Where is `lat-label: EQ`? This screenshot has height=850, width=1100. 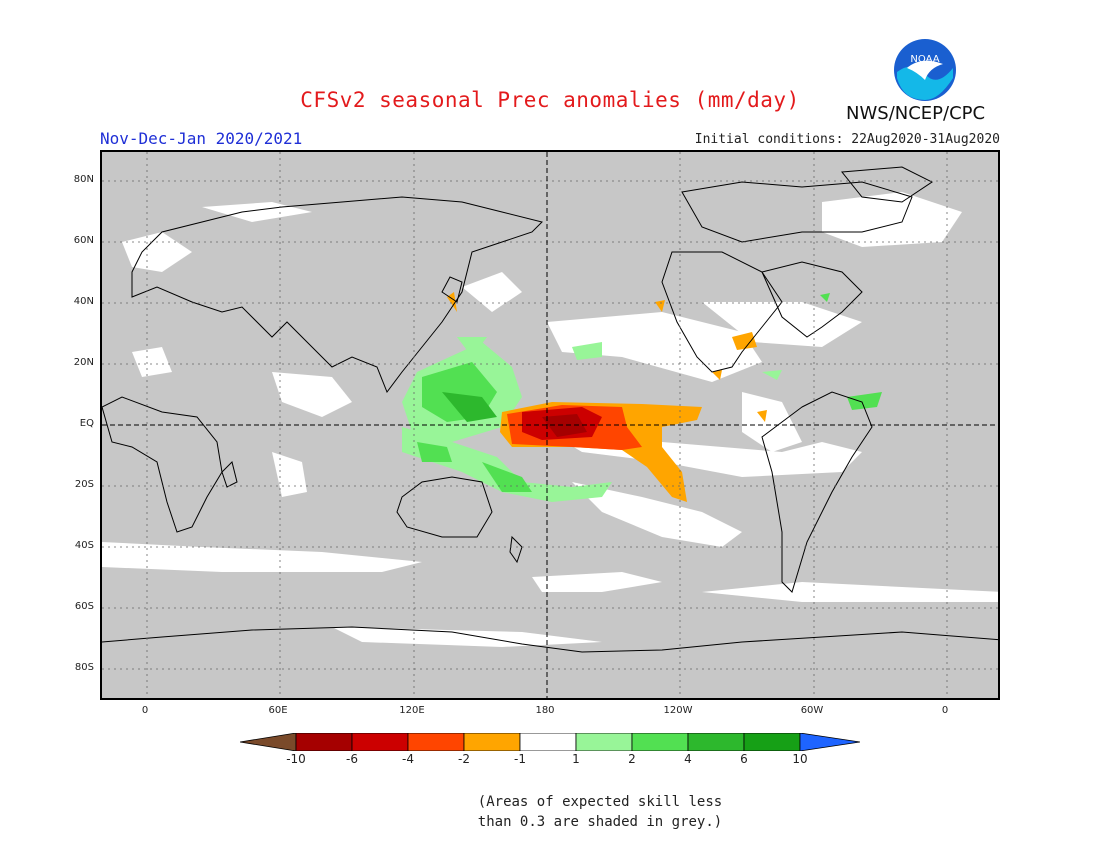
lat-label: EQ is located at coordinates (86, 423).